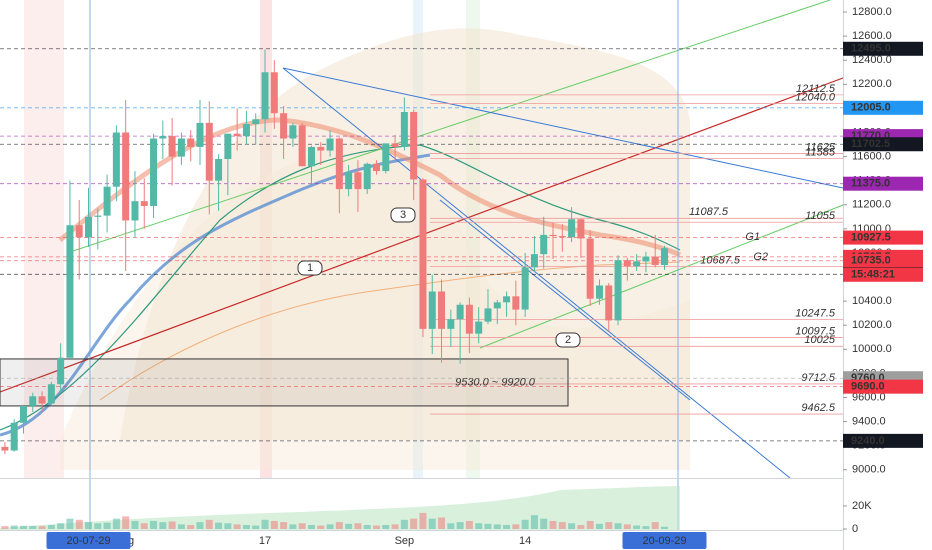 This screenshot has width=932, height=550. Describe the element at coordinates (820, 152) in the screenshot. I see `level-label: 11585` at that location.